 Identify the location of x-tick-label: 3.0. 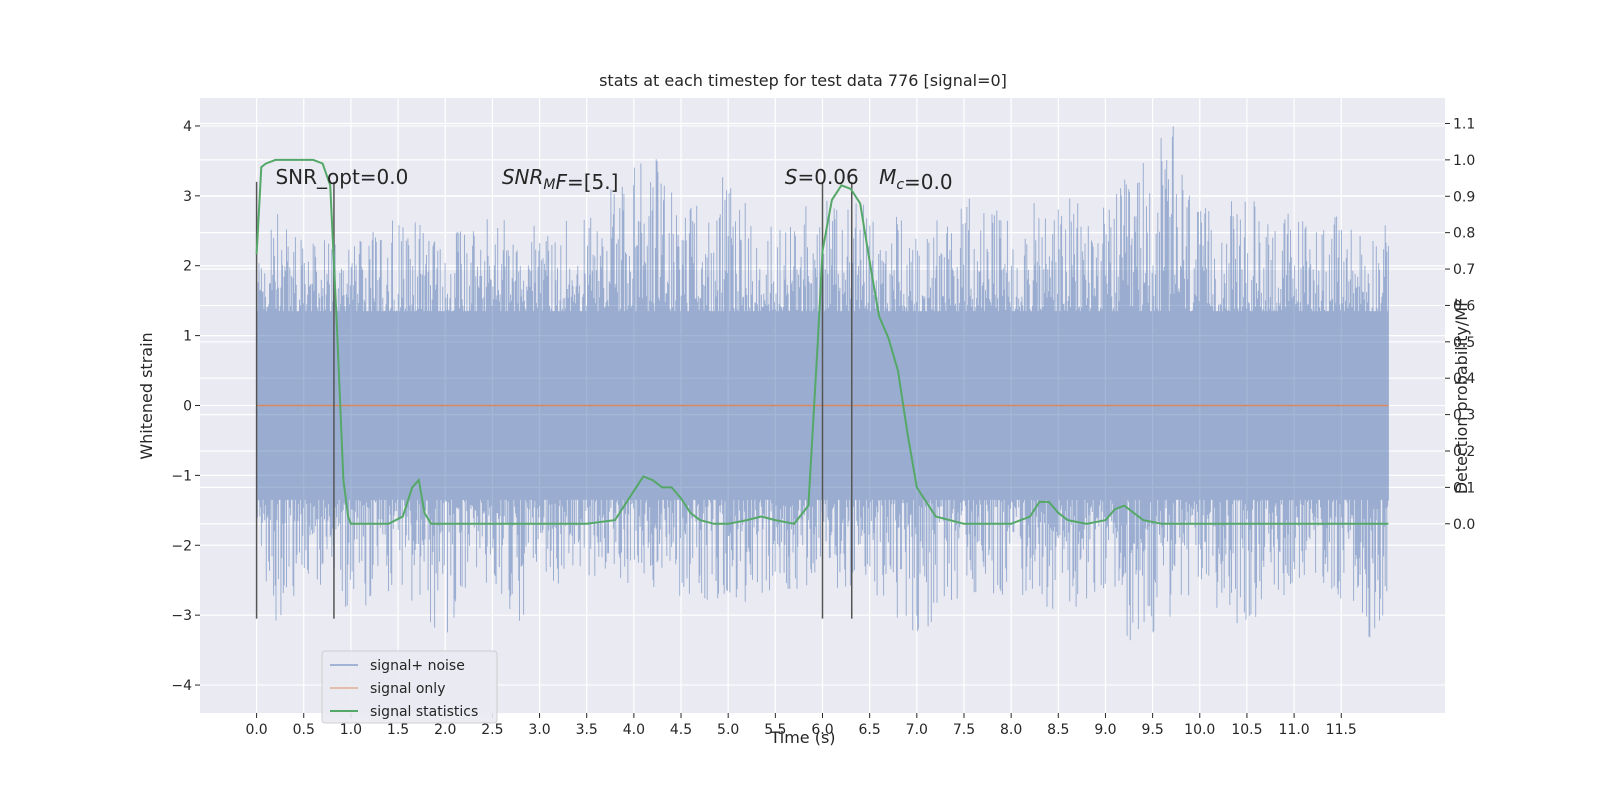
(539, 730).